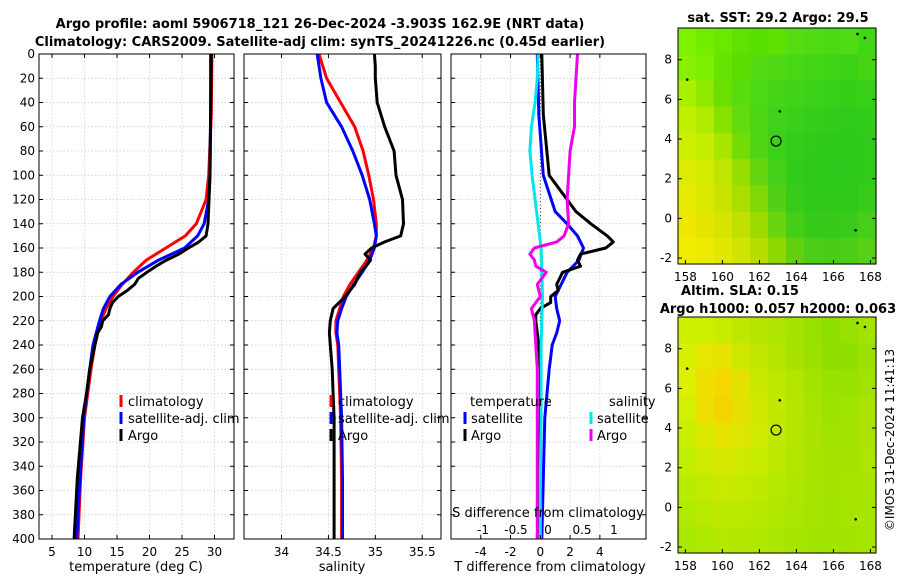  I want to click on diff-legend-temp-label: Argo, so click(486, 436).